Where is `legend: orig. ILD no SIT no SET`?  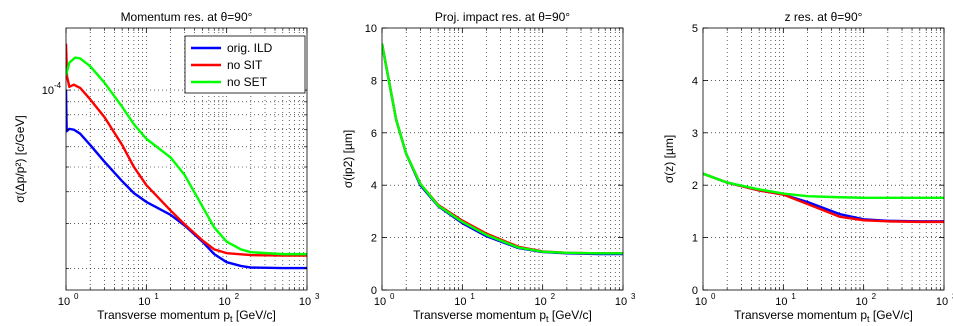
legend: orig. ILD no SIT no SET is located at coordinates (245, 64).